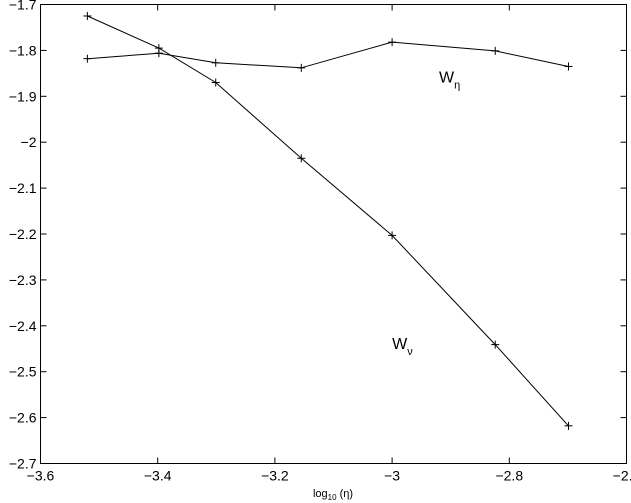  I want to click on x-tick-label: −3, so click(392, 476).